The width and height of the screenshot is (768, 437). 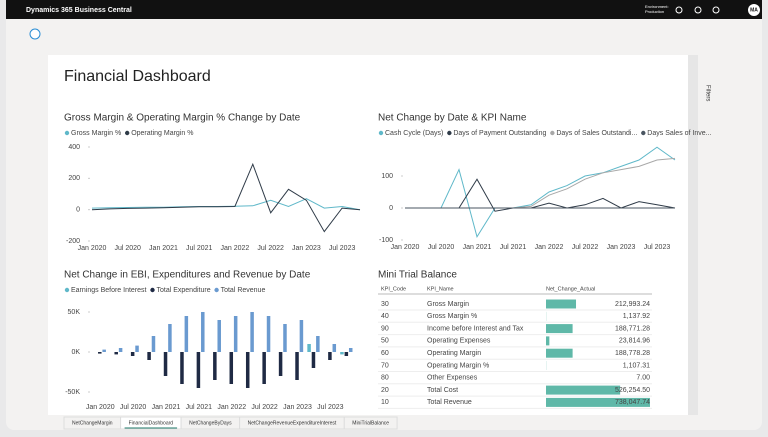 I want to click on legend-label: Gross Margin %, so click(x=96, y=133).